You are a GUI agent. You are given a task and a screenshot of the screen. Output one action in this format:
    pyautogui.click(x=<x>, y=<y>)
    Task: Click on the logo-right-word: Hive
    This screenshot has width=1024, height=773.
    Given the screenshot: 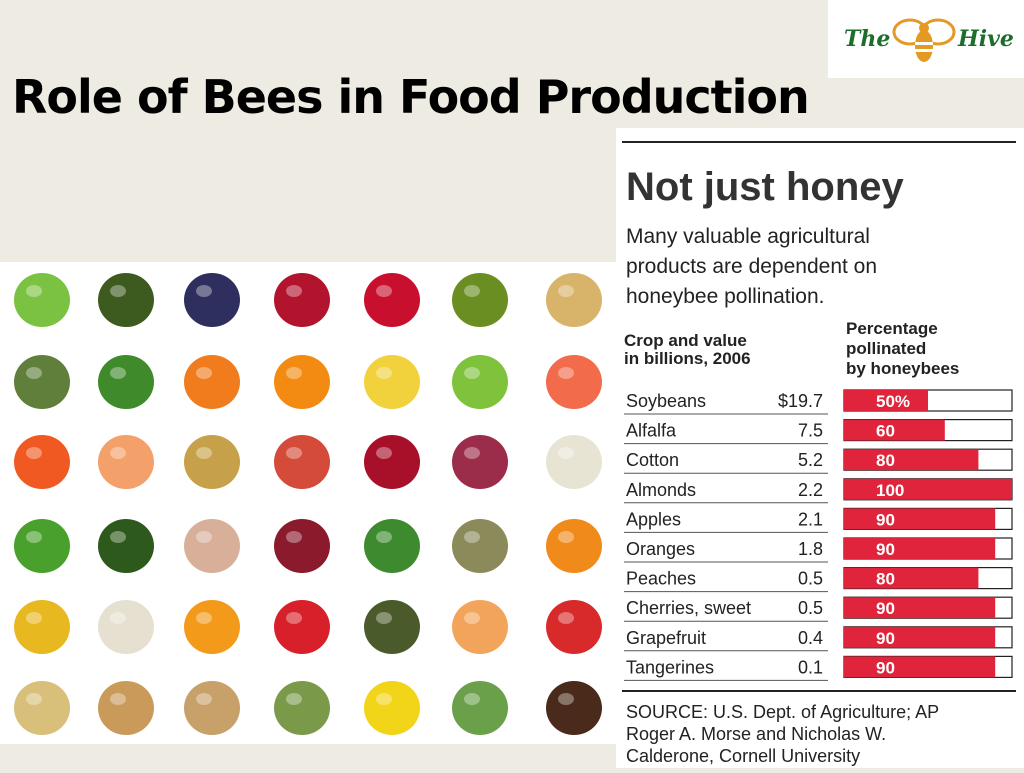 What is the action you would take?
    pyautogui.click(x=986, y=39)
    